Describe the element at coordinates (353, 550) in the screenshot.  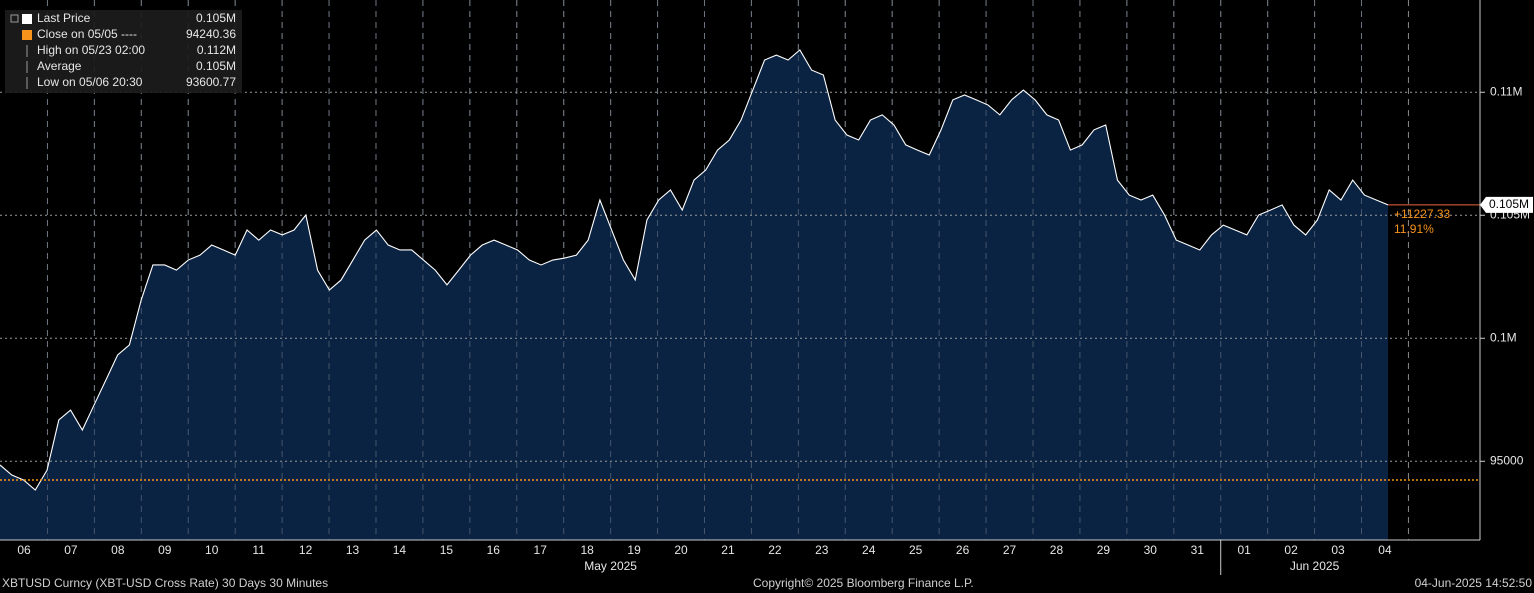
I see `x-tick-label: 13` at that location.